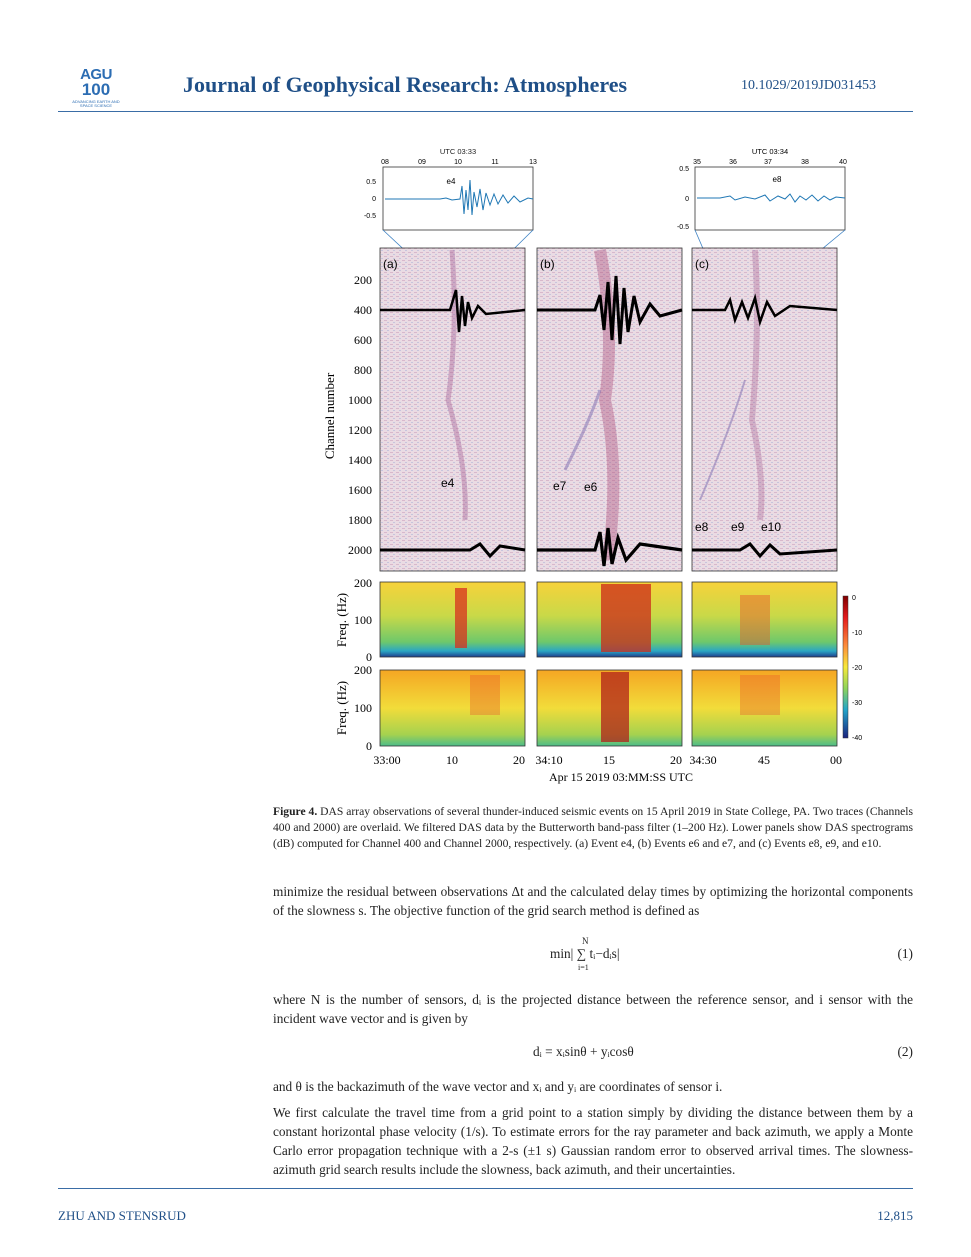  What do you see at coordinates (697, 162) in the screenshot?
I see `inset-right-tick: 35` at bounding box center [697, 162].